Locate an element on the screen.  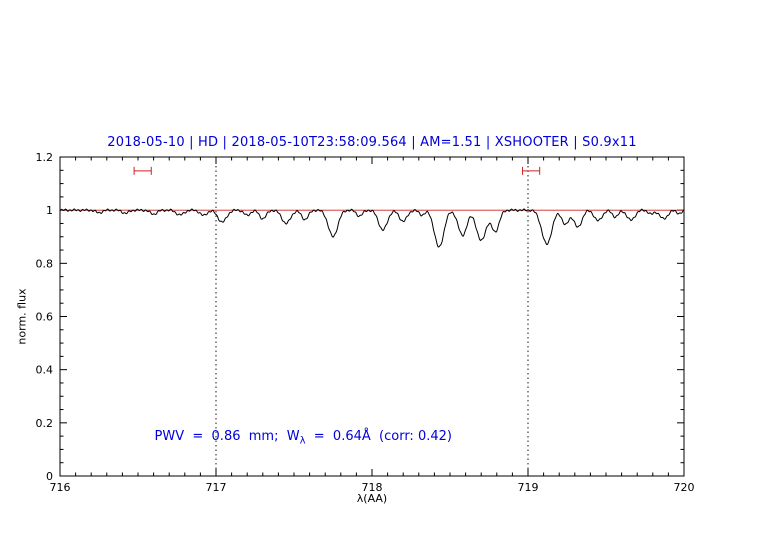
pwv-annotation-pre: PWV = 0.86 mm; W is located at coordinates (227, 436).